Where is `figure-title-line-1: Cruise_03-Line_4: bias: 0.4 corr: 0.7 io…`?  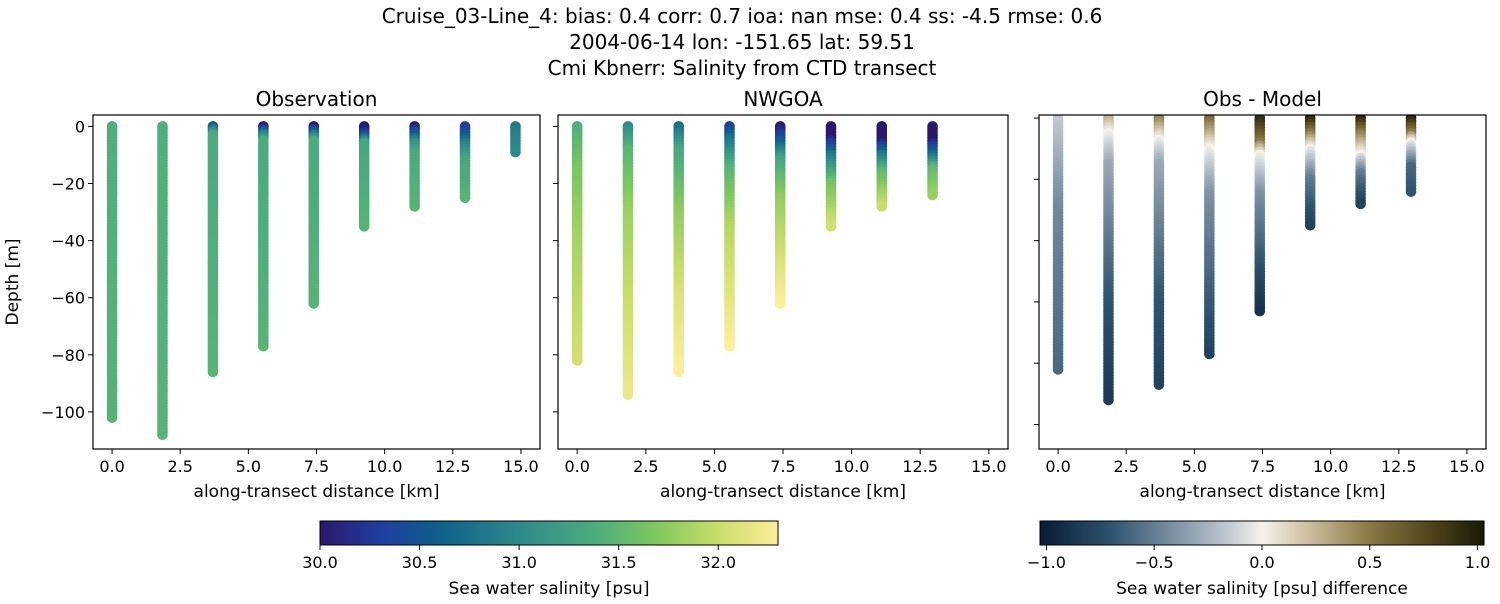 figure-title-line-1: Cruise_03-Line_4: bias: 0.4 corr: 0.7 io… is located at coordinates (742, 16).